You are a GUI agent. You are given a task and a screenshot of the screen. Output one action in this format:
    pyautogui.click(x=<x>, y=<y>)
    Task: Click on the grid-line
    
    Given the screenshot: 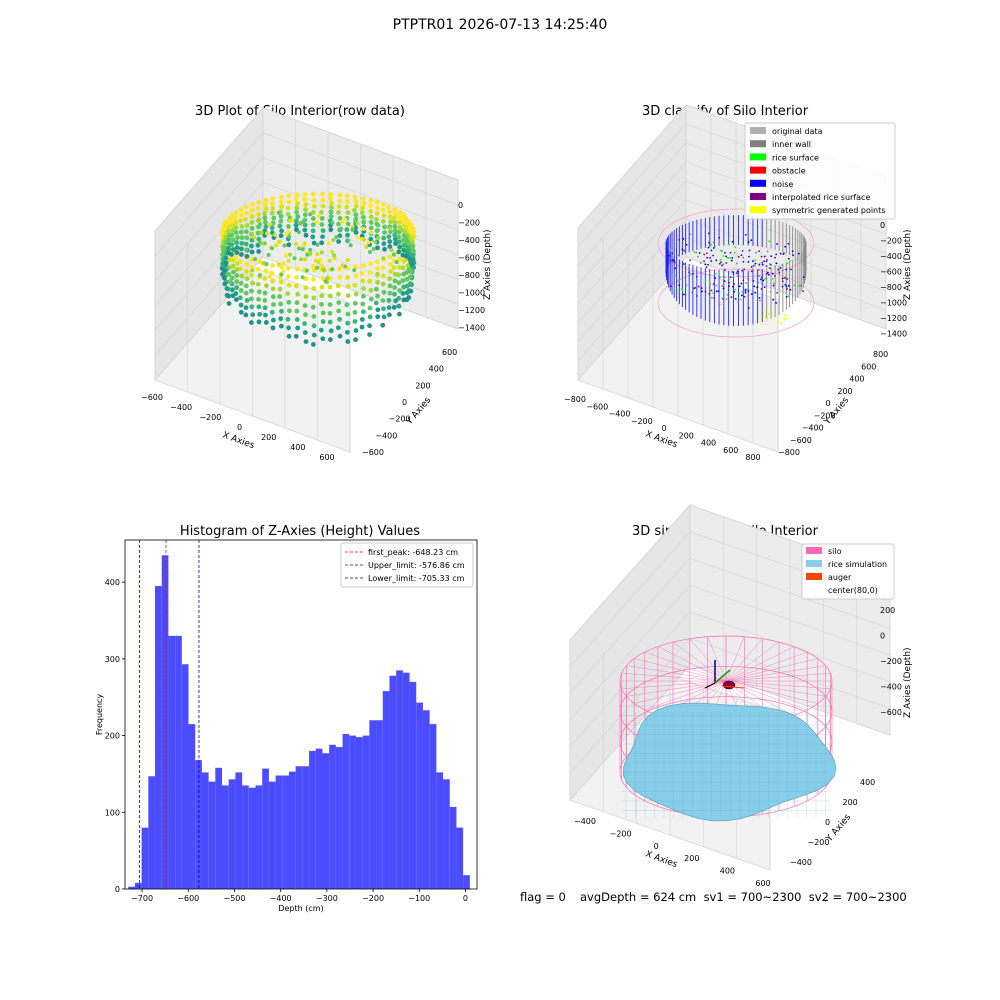 What is the action you would take?
    pyautogui.click(x=630, y=679)
    